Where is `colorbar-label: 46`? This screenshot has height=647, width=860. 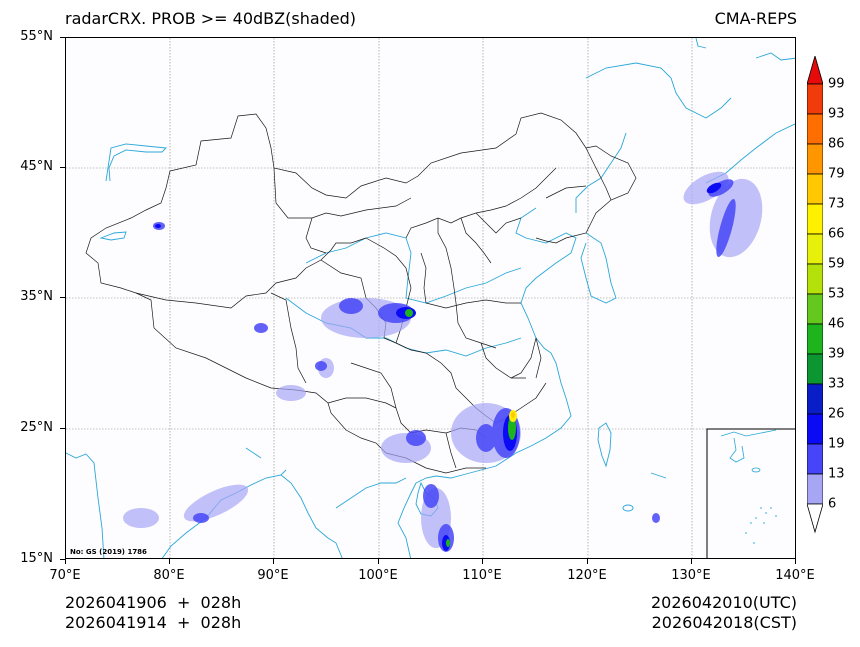
colorbar-label: 46 is located at coordinates (836, 324).